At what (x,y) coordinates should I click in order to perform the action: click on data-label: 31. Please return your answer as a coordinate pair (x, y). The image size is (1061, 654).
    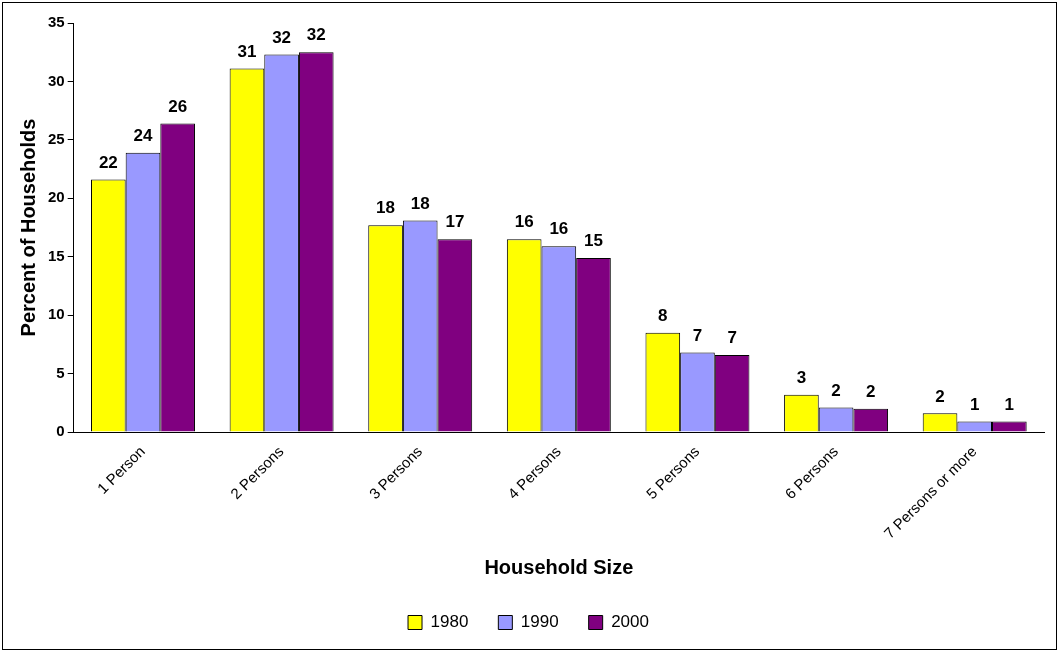
    Looking at the image, I should click on (247, 51).